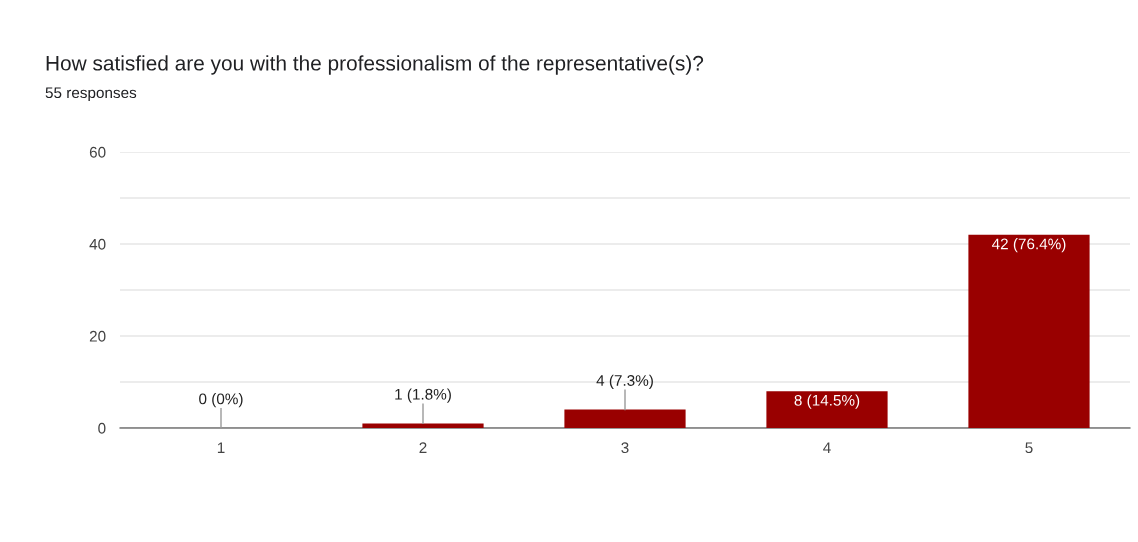 The width and height of the screenshot is (1138, 542). What do you see at coordinates (221, 447) in the screenshot?
I see `x-tick-label: 1` at bounding box center [221, 447].